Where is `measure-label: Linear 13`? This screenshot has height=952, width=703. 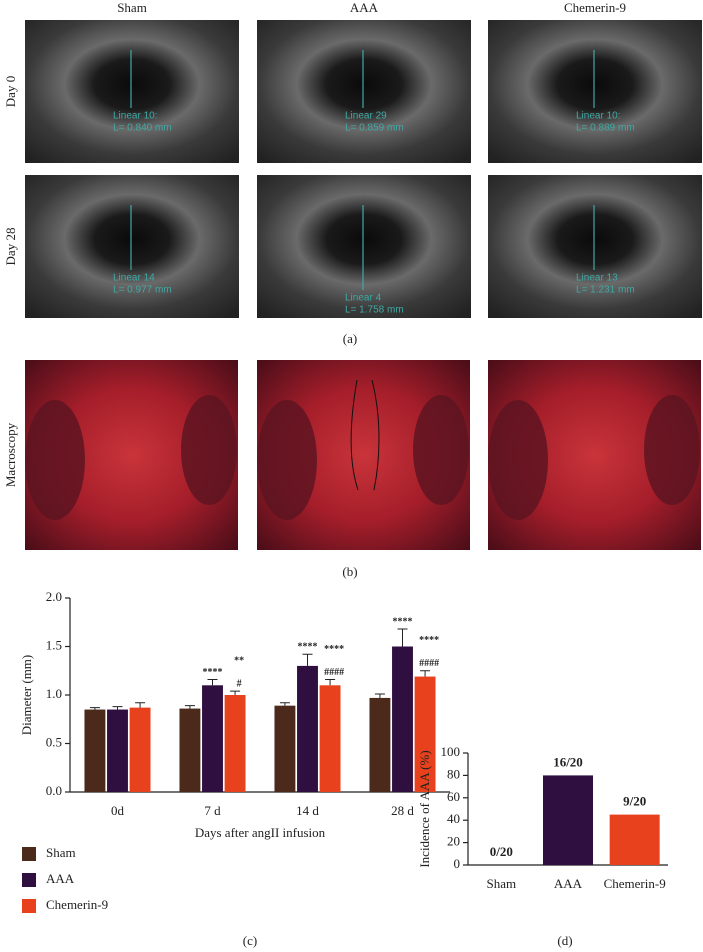
measure-label: Linear 13 is located at coordinates (597, 278).